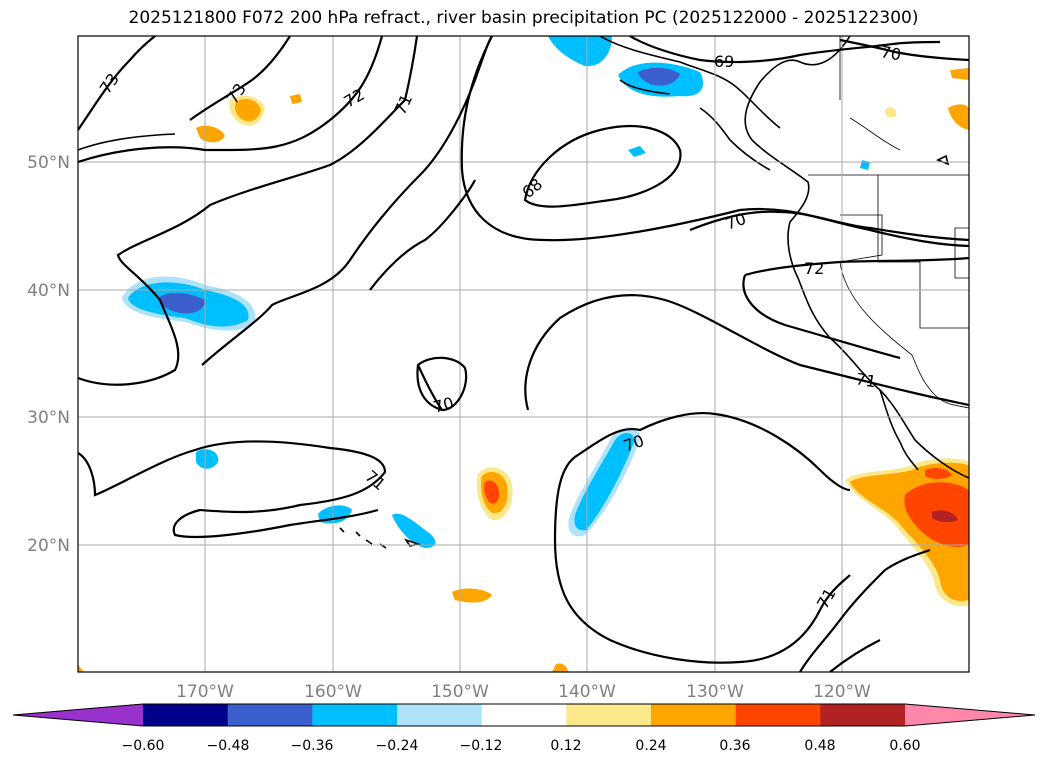  Describe the element at coordinates (865, 610) in the screenshot. I see `contour-71-southeast` at that location.